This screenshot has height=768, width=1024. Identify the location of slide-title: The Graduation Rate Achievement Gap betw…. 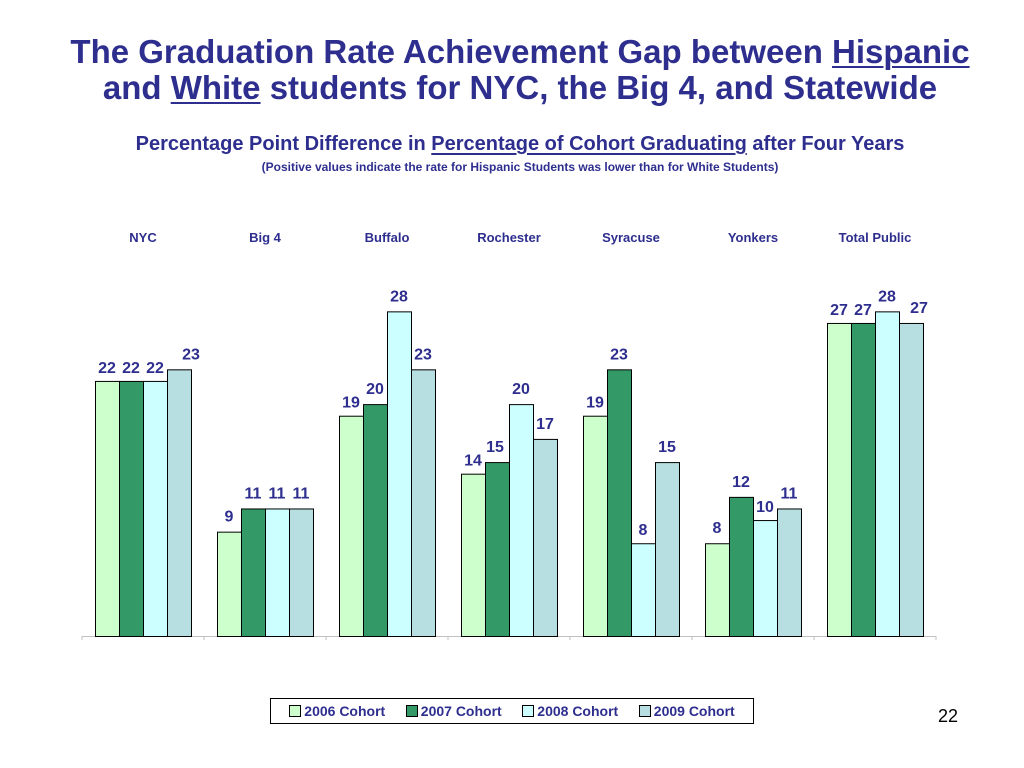
(512, 70).